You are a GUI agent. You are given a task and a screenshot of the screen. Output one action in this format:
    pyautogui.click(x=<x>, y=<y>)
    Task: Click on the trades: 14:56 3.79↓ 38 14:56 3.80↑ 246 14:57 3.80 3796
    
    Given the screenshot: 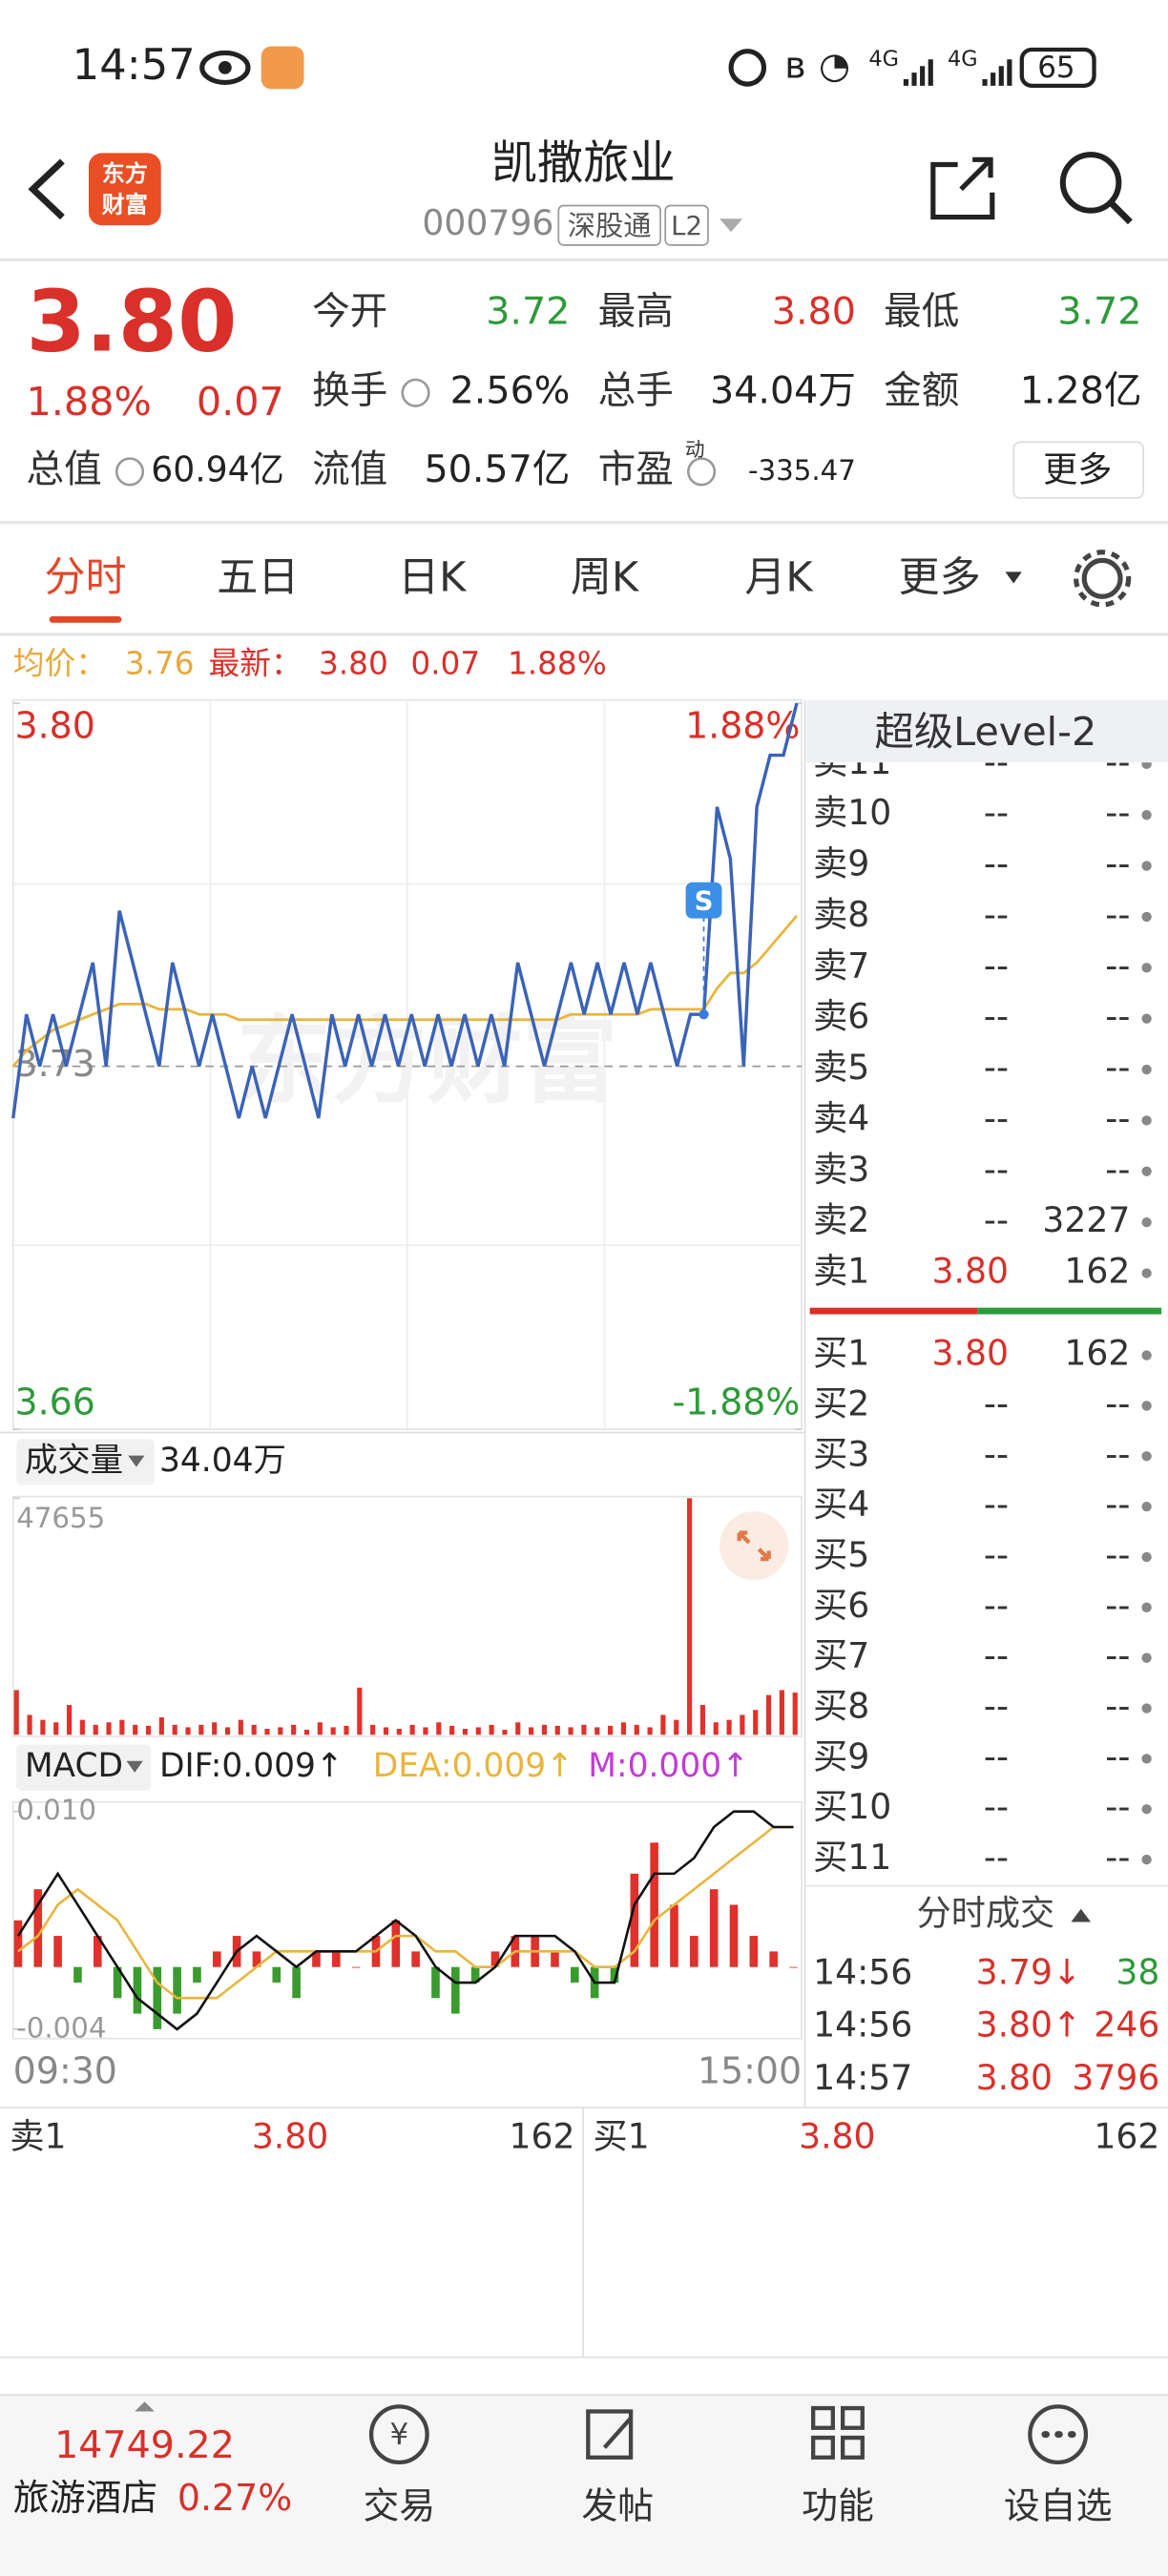 What is the action you would take?
    pyautogui.click(x=986, y=2025)
    